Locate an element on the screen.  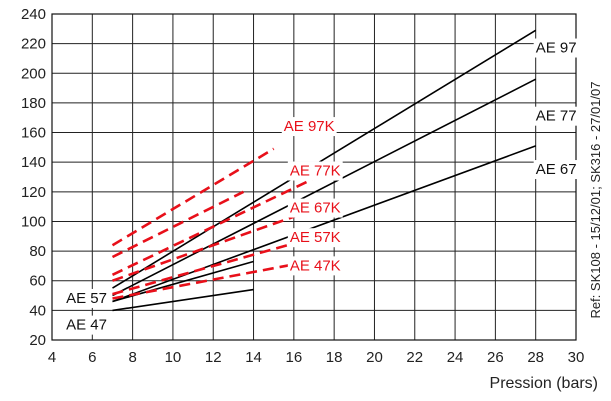
x-tick-label: 4 is located at coordinates (52, 357).